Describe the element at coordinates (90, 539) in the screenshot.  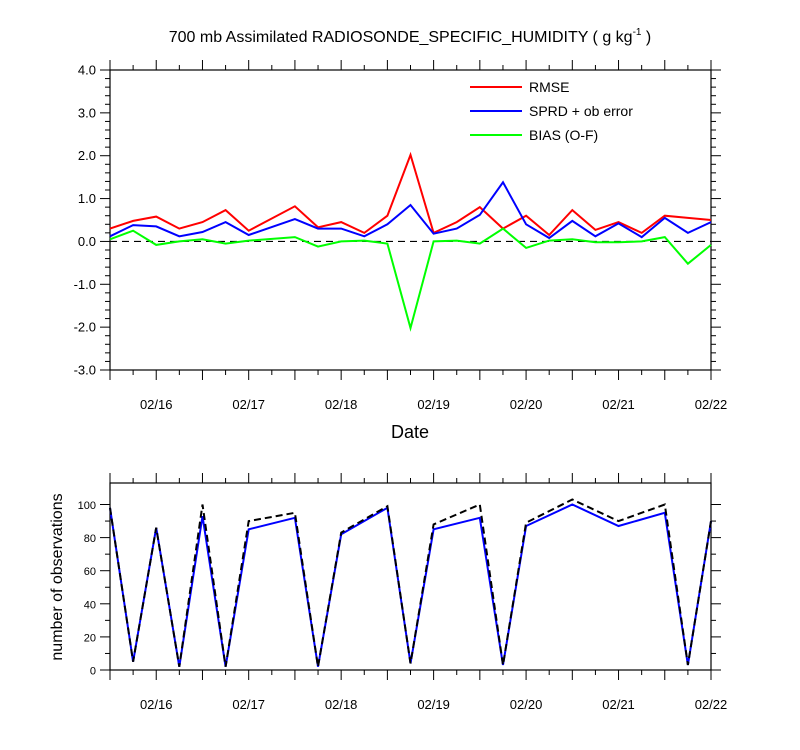
I see `y-tick-label: 80` at that location.